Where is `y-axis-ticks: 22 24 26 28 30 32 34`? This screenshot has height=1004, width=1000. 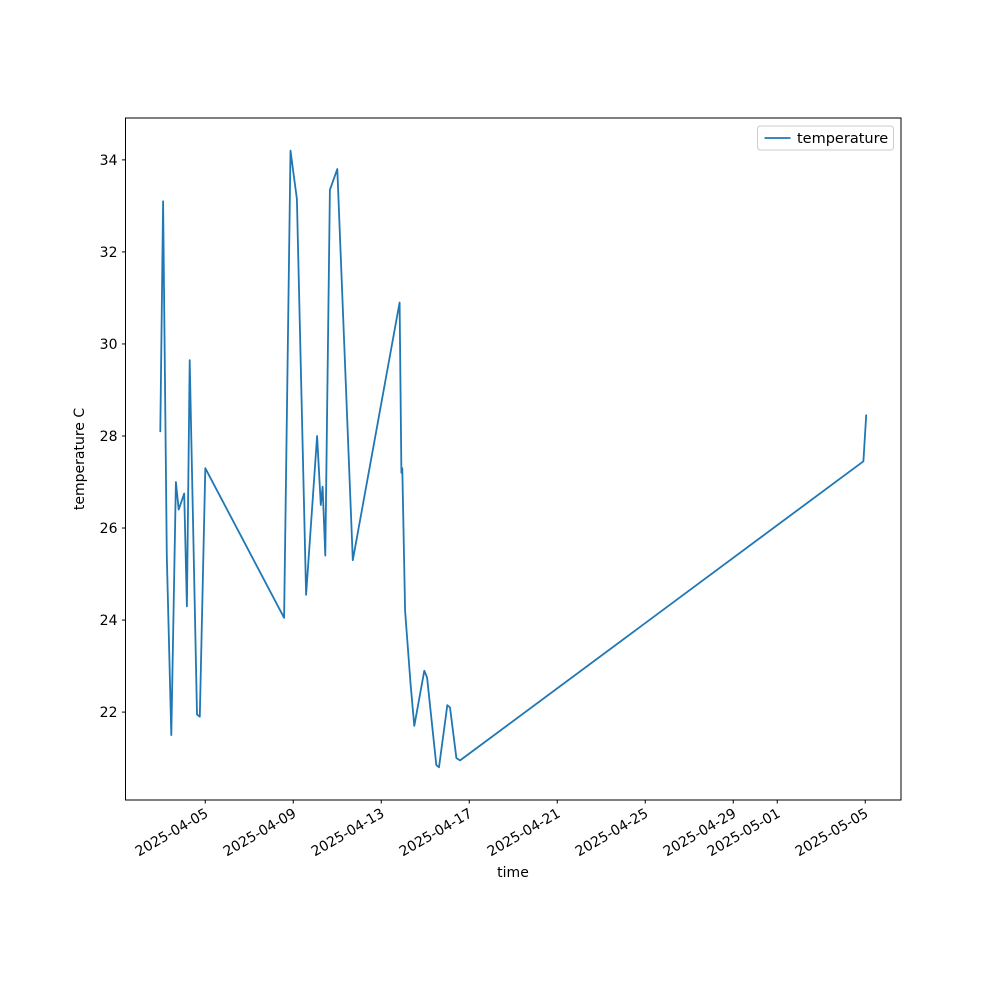
y-axis-ticks: 22 24 26 28 30 32 34 is located at coordinates (113, 437).